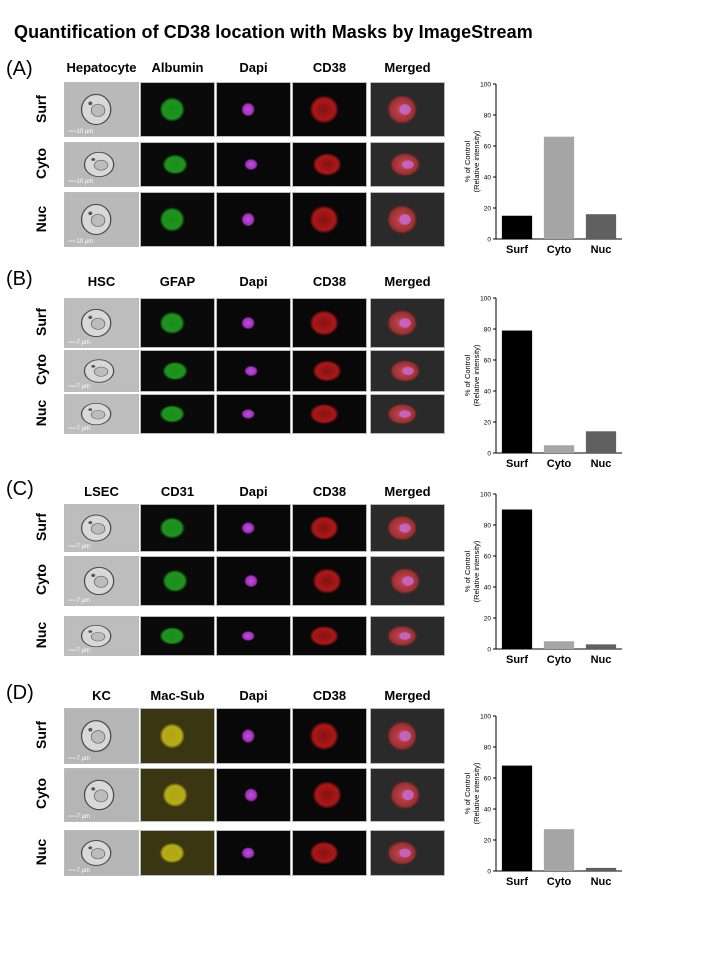 The image size is (720, 960). What do you see at coordinates (20, 489) in the screenshot?
I see `panel-label: (C)` at bounding box center [20, 489].